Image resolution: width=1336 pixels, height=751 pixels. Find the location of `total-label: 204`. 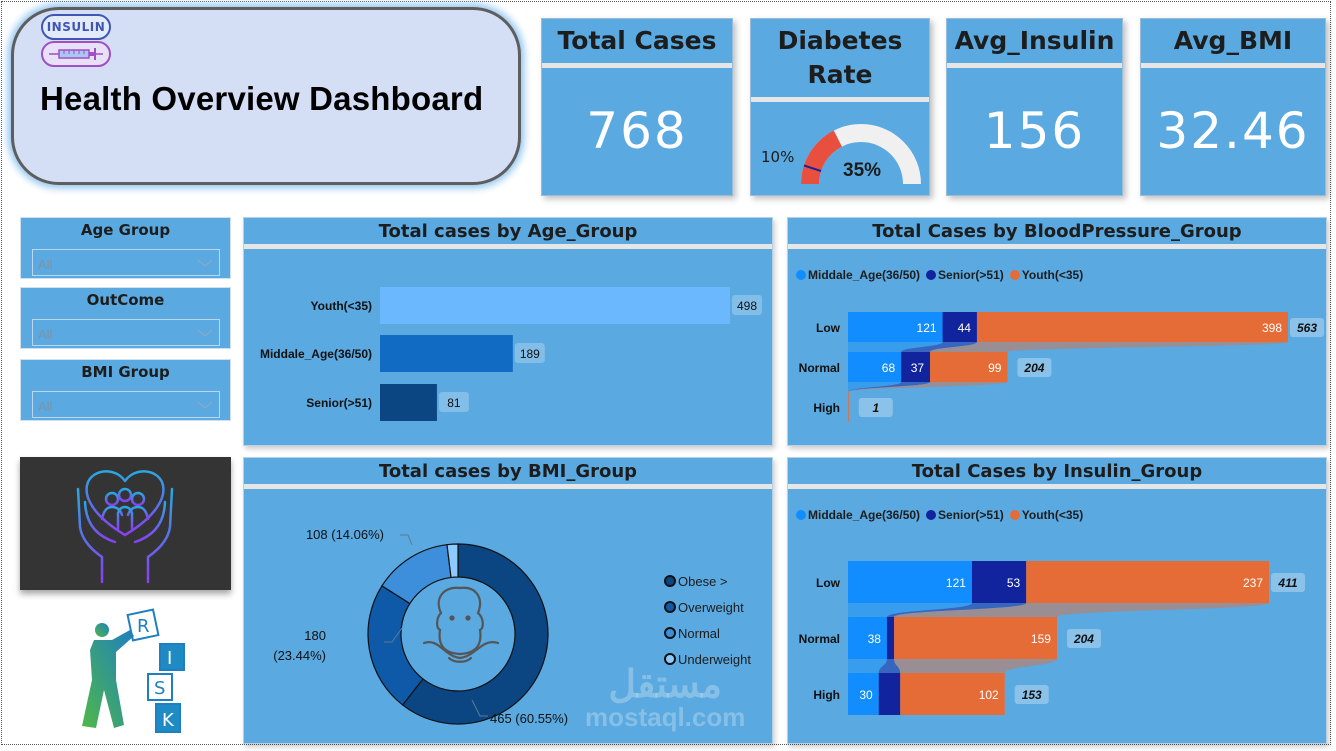

total-label: 204 is located at coordinates (1033, 368).